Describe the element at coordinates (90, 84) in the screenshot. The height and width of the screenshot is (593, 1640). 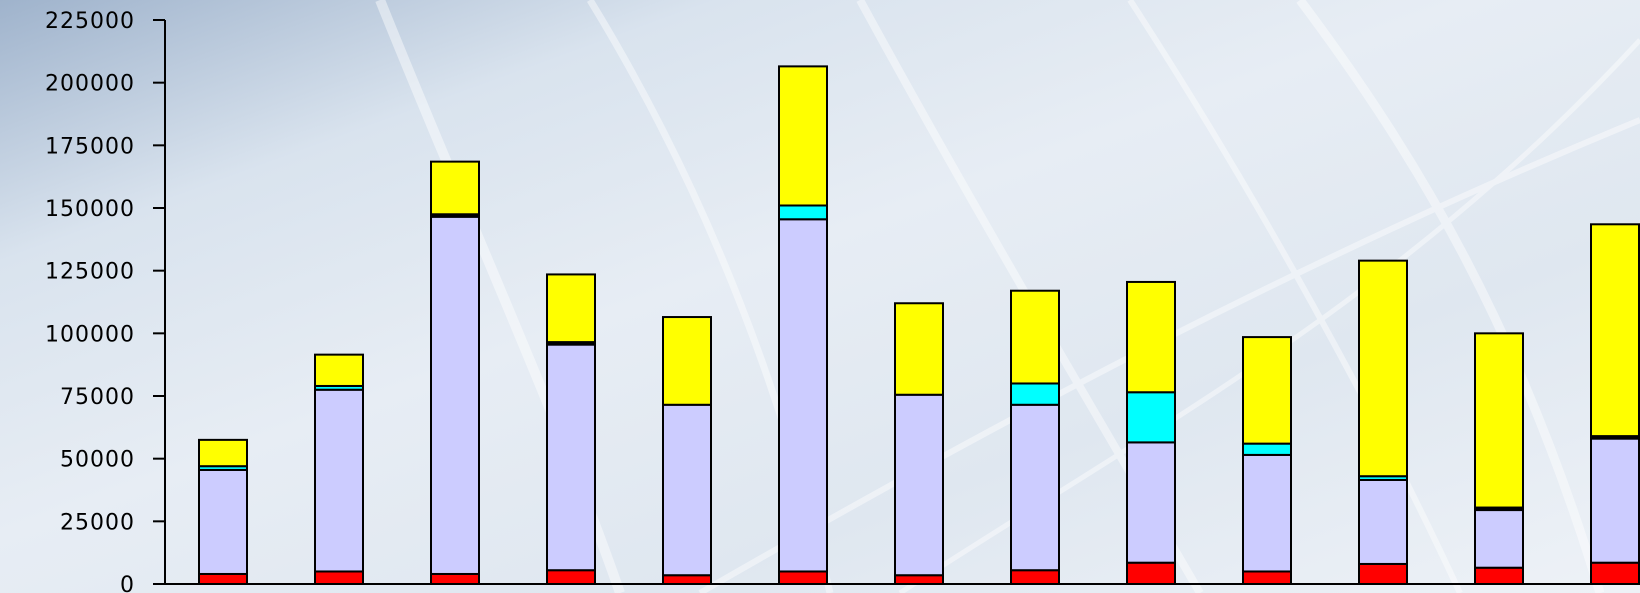
I see `y-tick-label: 200000` at that location.